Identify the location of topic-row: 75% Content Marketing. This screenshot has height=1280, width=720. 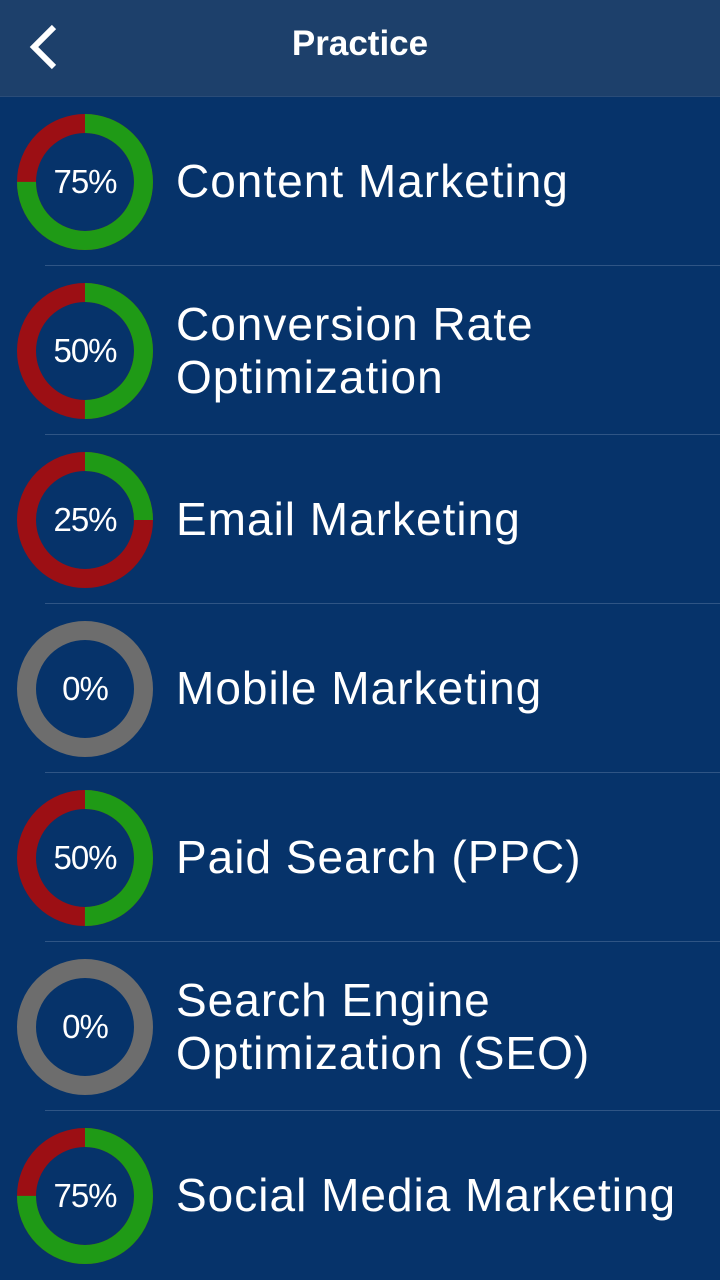
(360, 181).